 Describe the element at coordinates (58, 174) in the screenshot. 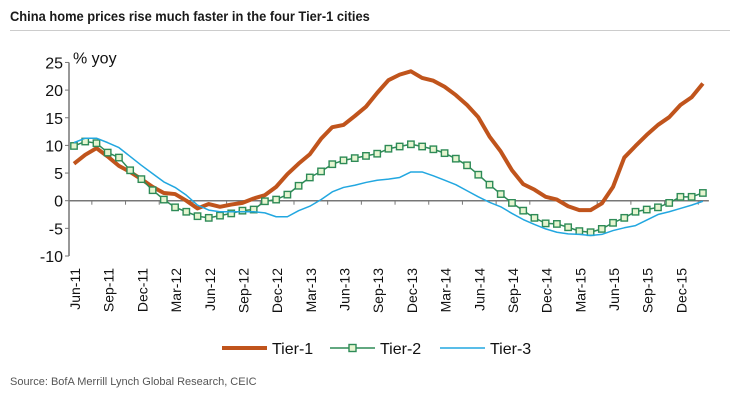

I see `y-tick-label: 5` at that location.